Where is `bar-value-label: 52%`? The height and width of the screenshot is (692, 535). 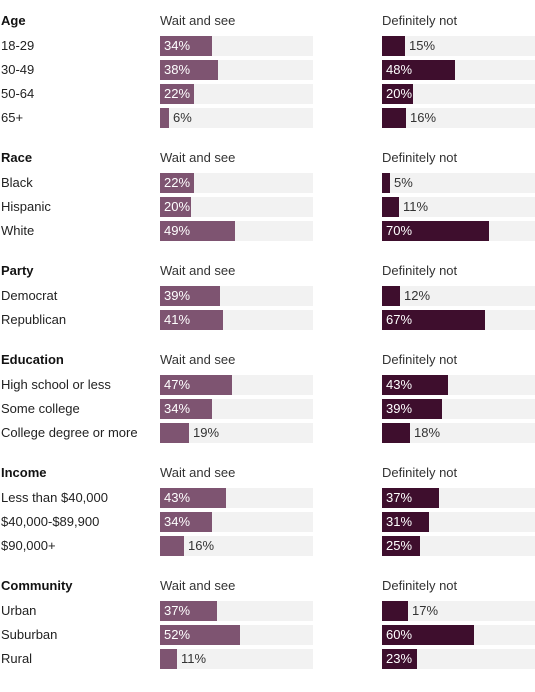
bar-value-label: 52% is located at coordinates (177, 634).